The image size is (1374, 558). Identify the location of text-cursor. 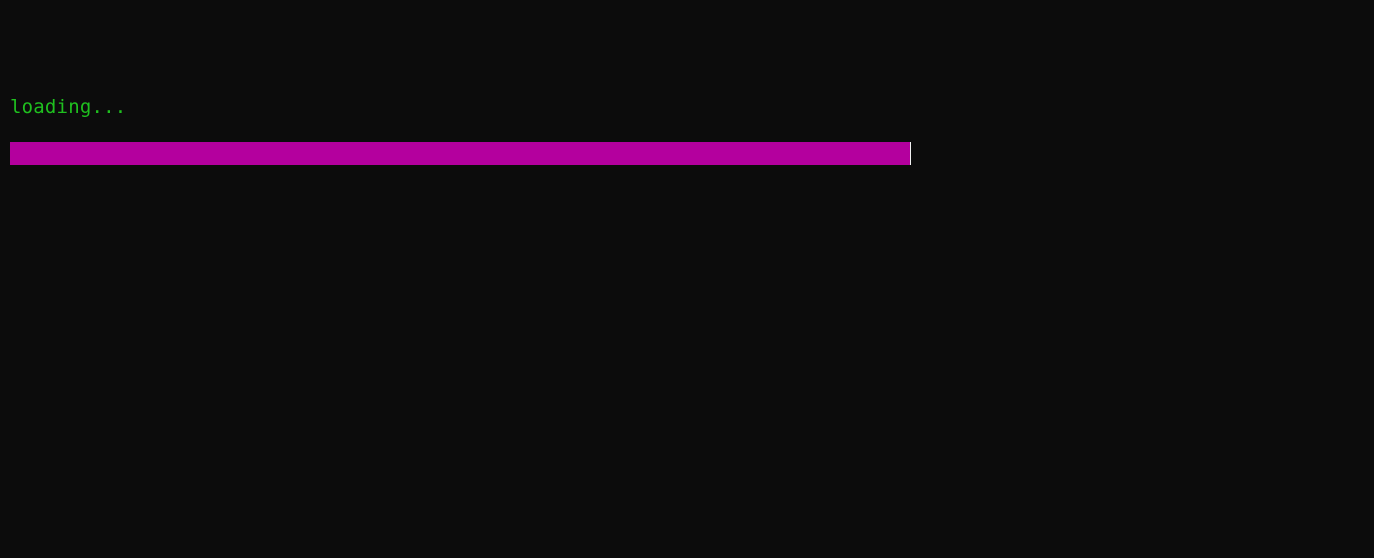
(910, 153).